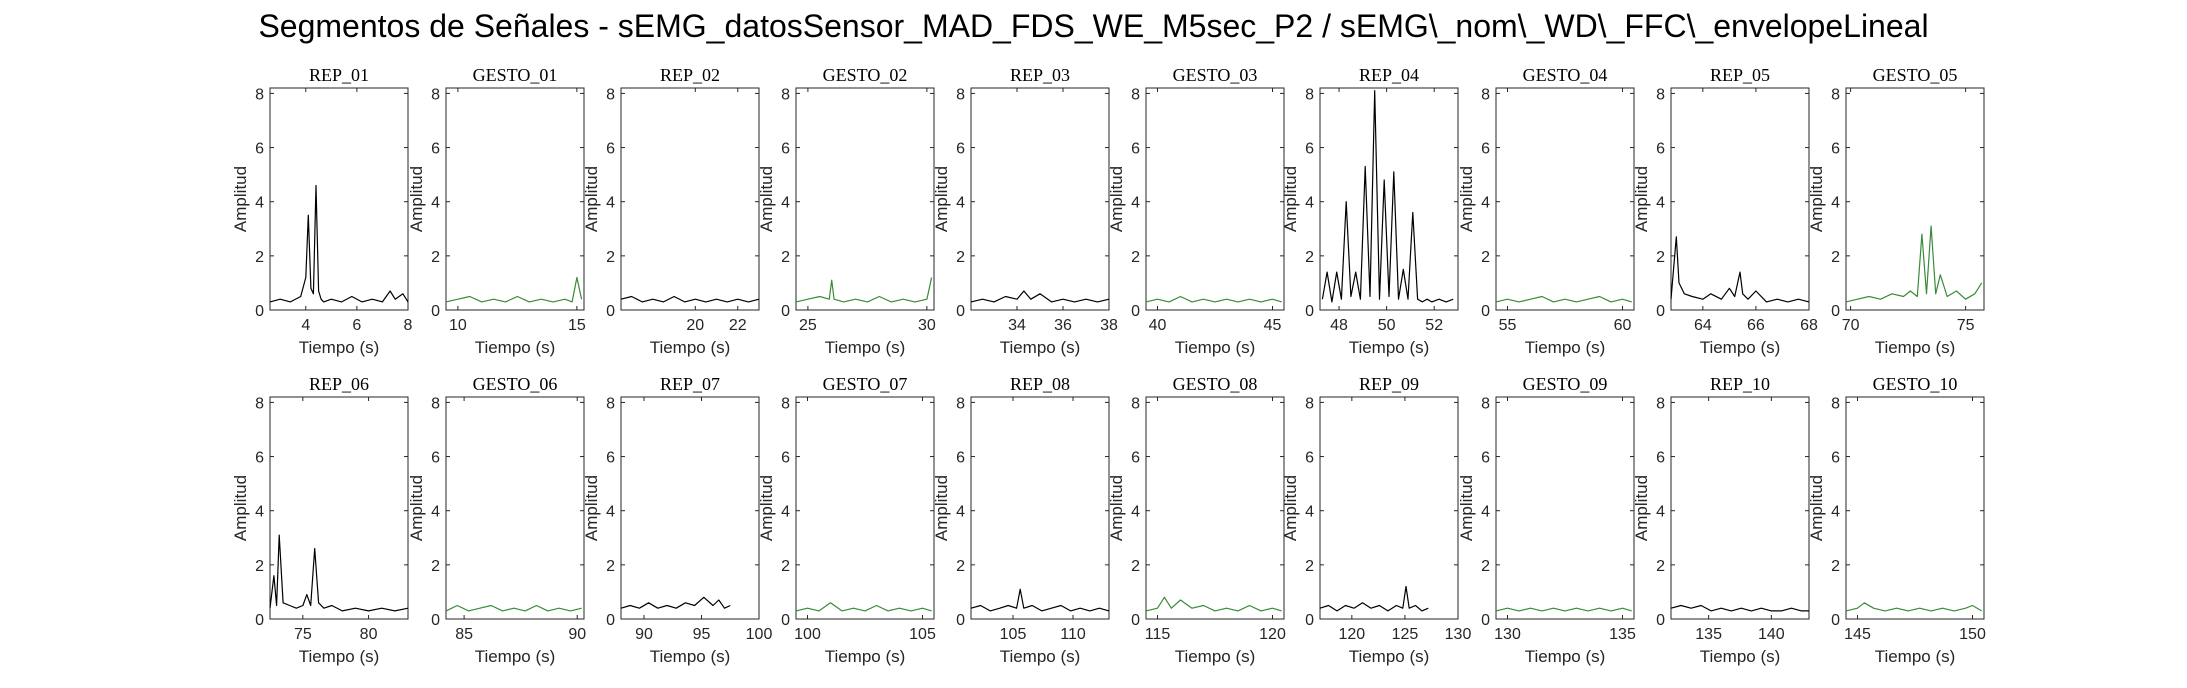 Image resolution: width=2187 pixels, height=688 pixels. What do you see at coordinates (305, 325) in the screenshot?
I see `x-tick-label: 4` at bounding box center [305, 325].